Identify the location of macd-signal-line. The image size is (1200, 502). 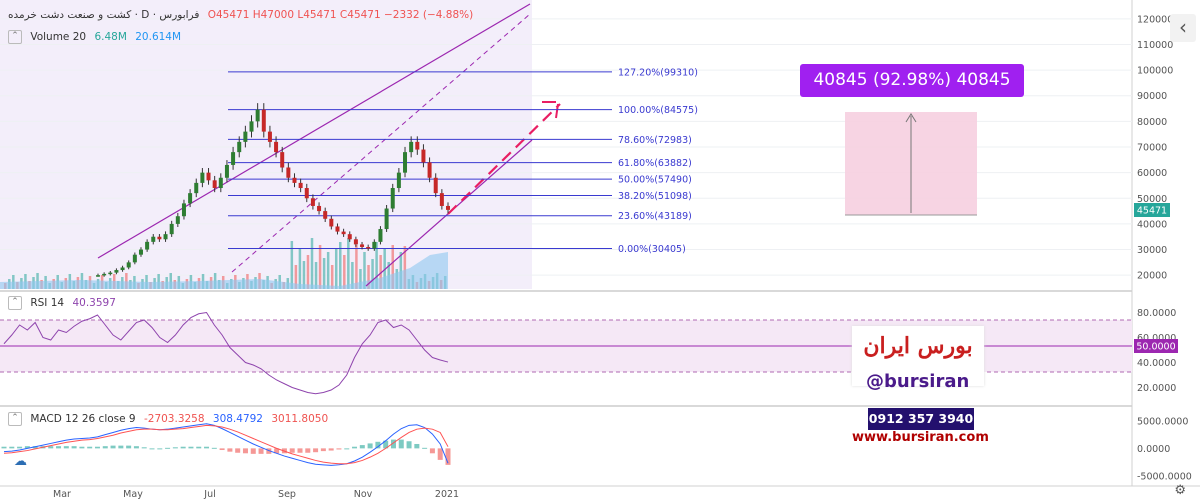
(226, 444).